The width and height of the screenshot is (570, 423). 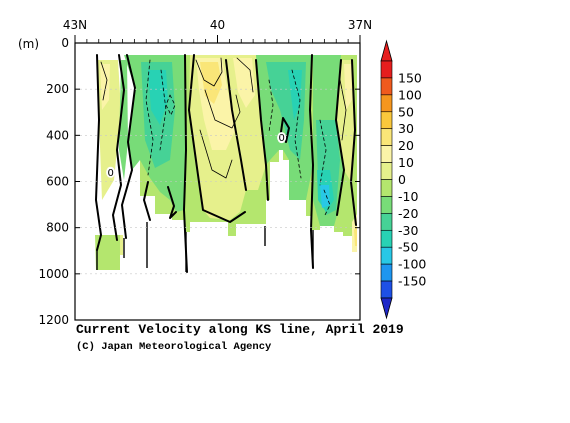 I want to click on colorbar-label: -100, so click(x=412, y=264).